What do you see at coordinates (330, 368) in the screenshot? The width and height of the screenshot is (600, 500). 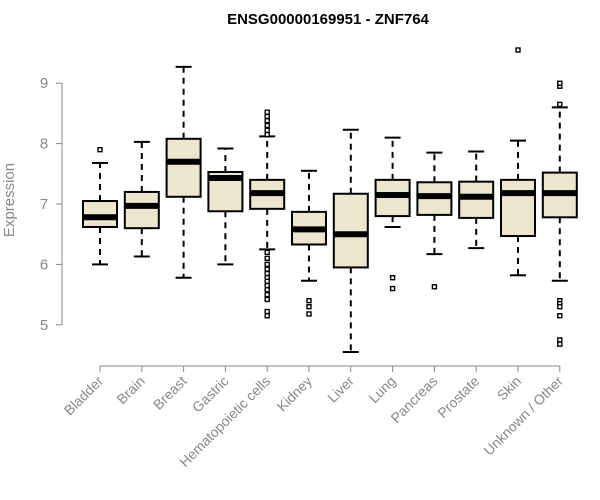 I see `x-axis` at bounding box center [330, 368].